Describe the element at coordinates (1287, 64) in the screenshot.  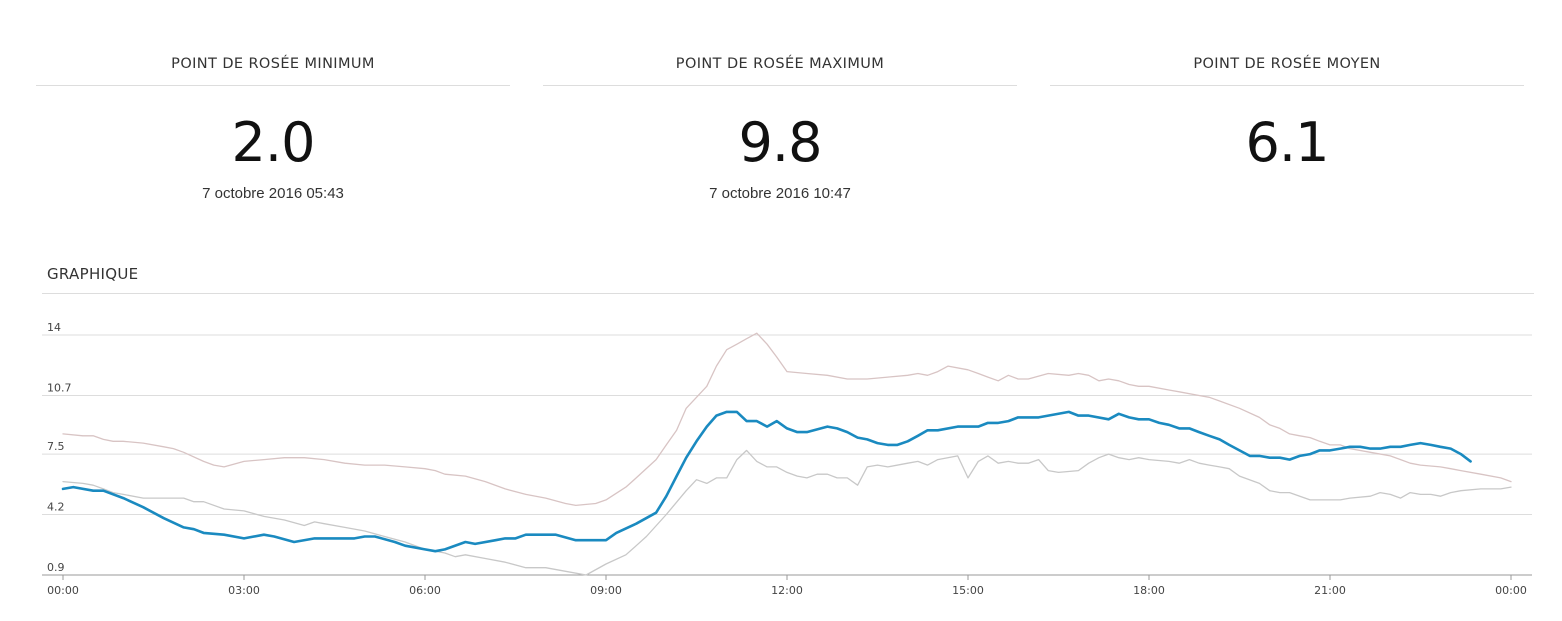
I see `stat-title: POINT DE ROSÉE MOYEN` at that location.